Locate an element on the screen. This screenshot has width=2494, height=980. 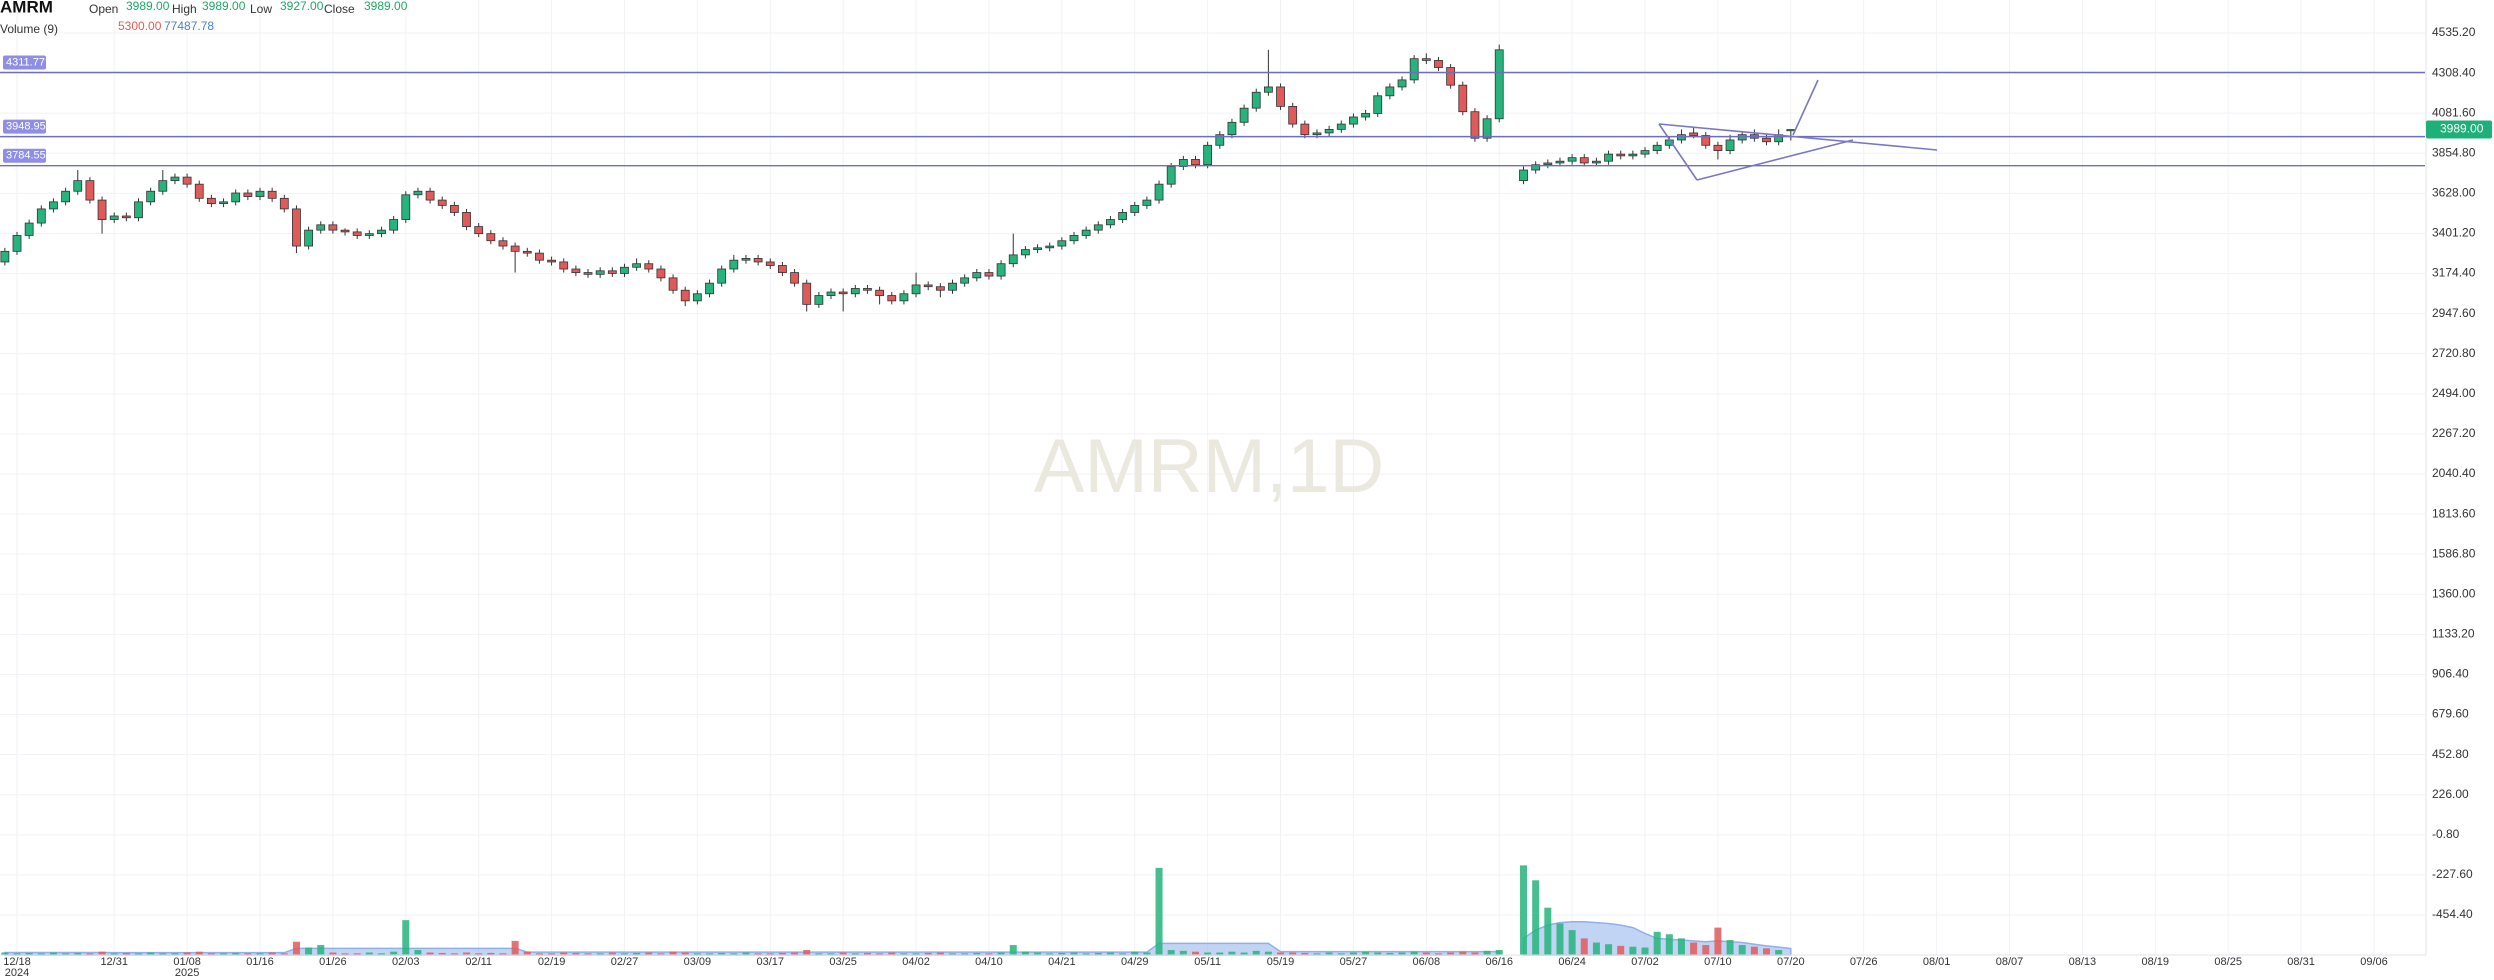
x-tick-label: 01/16 is located at coordinates (260, 962).